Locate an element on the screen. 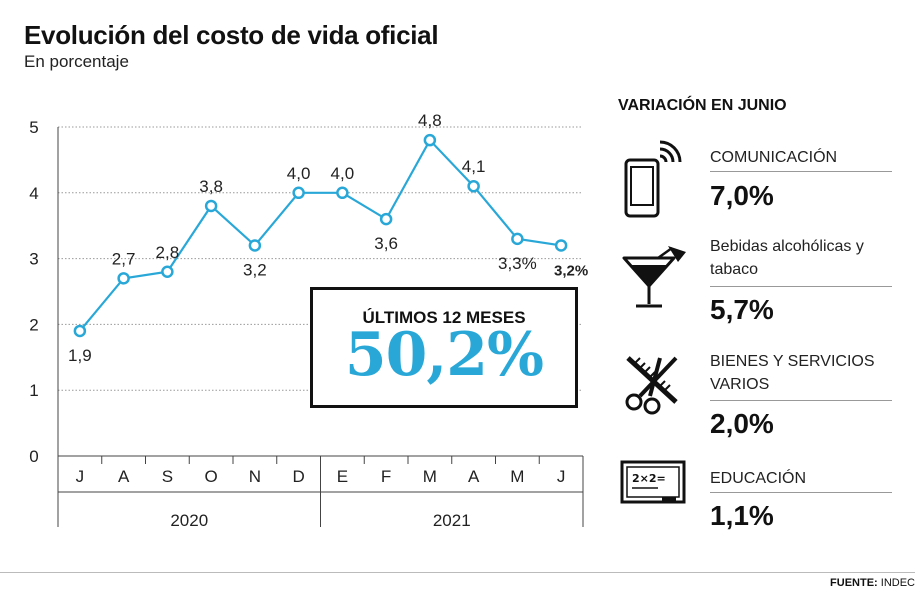 The width and height of the screenshot is (915, 596). category-label-bebidas: Bebidas alcohólicas y tabaco is located at coordinates (787, 258).